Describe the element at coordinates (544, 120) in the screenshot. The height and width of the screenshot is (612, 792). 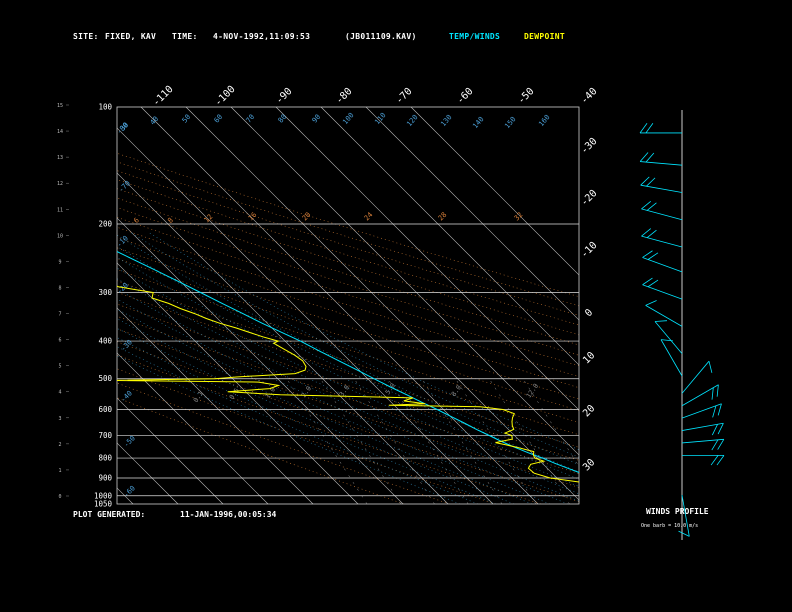
I see `dry-adiabat-label: 160` at that location.